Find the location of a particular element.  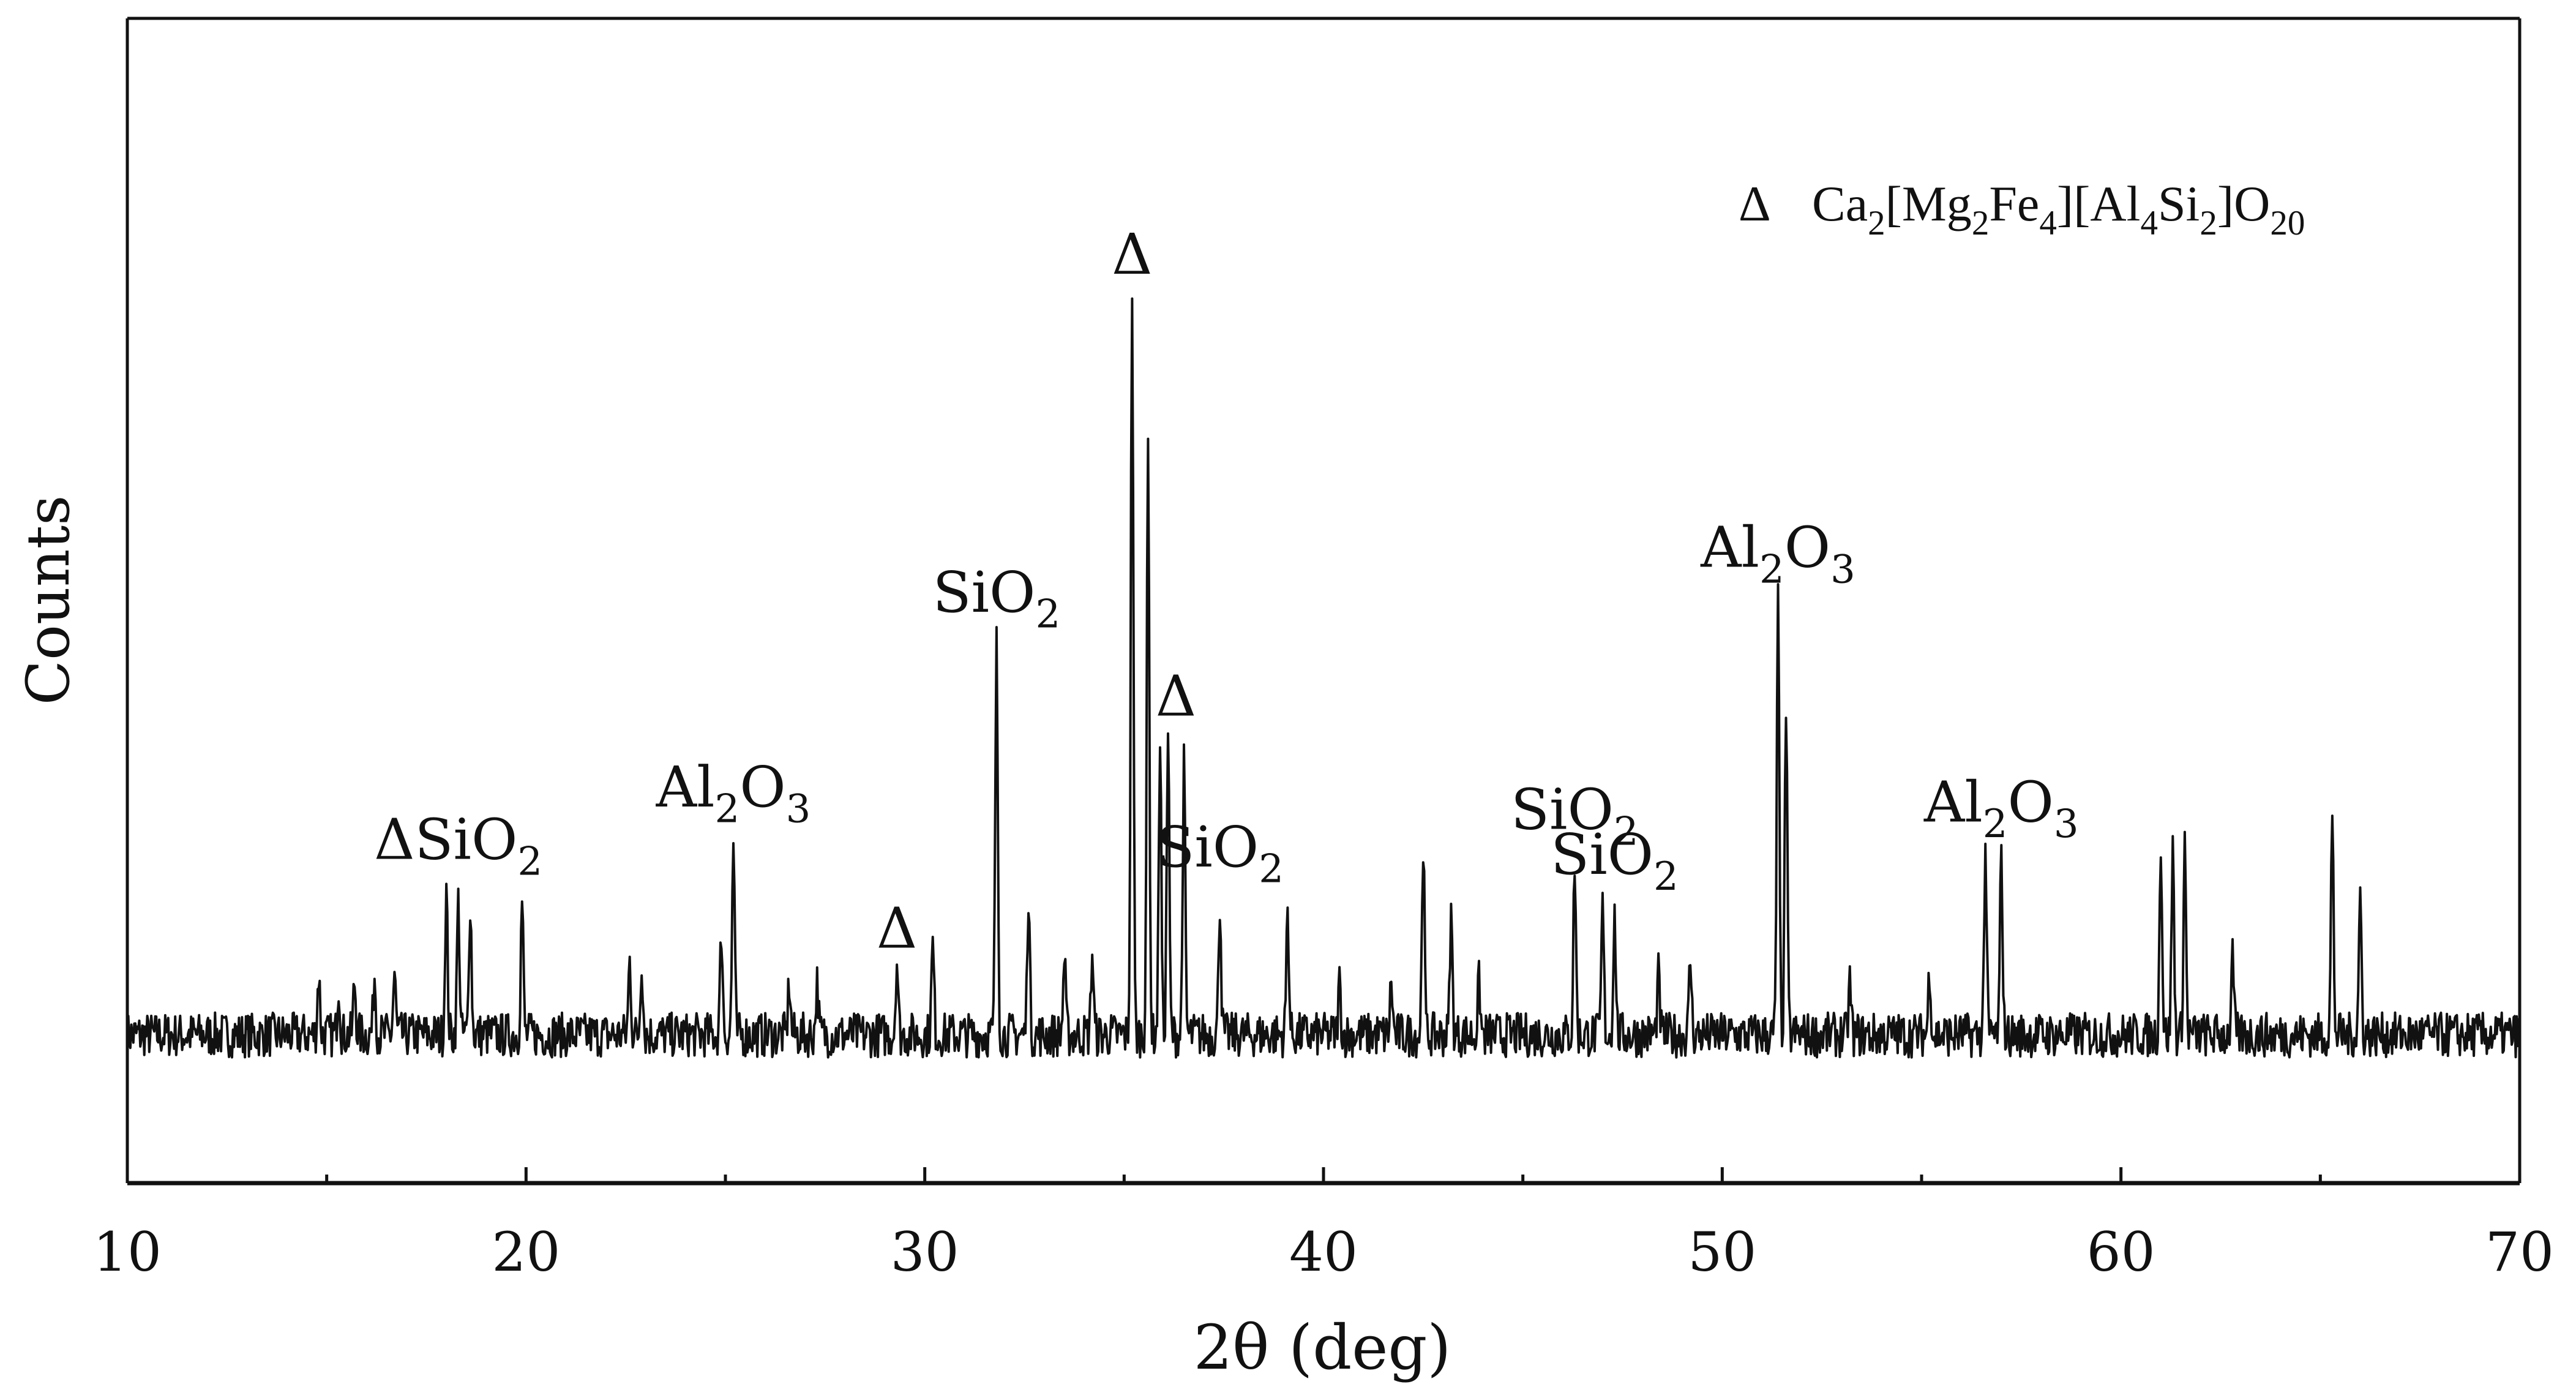

x-axis-title: 2θ (deg) is located at coordinates (1323, 1347).